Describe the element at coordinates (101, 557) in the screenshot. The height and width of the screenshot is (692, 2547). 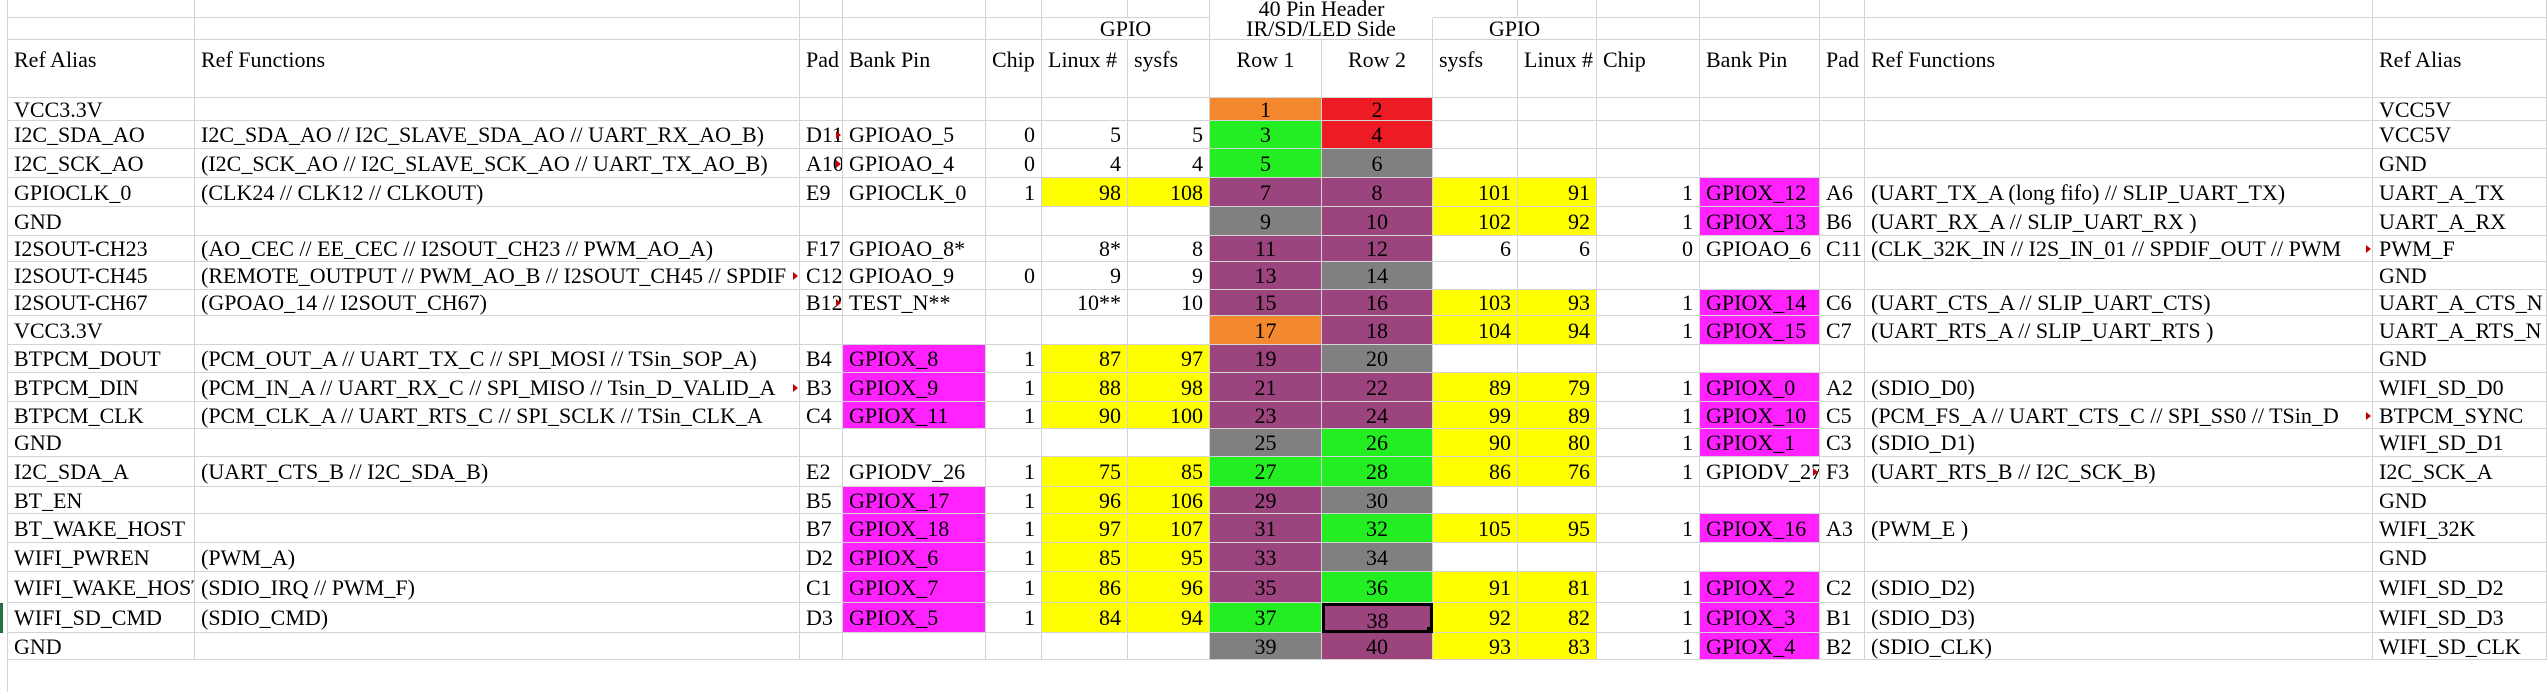
I see `cell-ref-alias-left: WIFI_PWREN` at that location.